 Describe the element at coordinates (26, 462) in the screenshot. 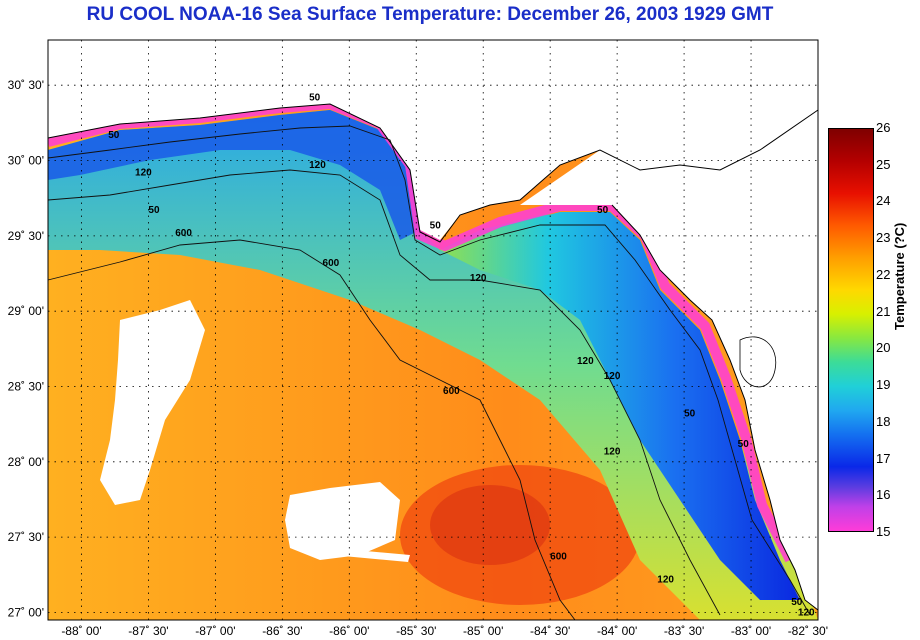

I see `lat-tick-label: 28˚ 00'` at that location.